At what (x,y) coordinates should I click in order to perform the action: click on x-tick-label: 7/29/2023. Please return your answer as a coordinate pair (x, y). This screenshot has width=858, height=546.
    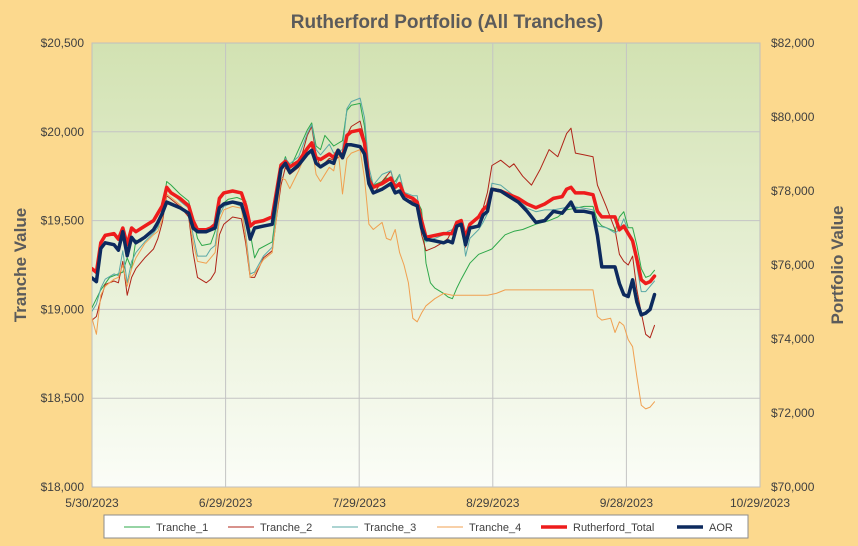
    Looking at the image, I should click on (360, 503).